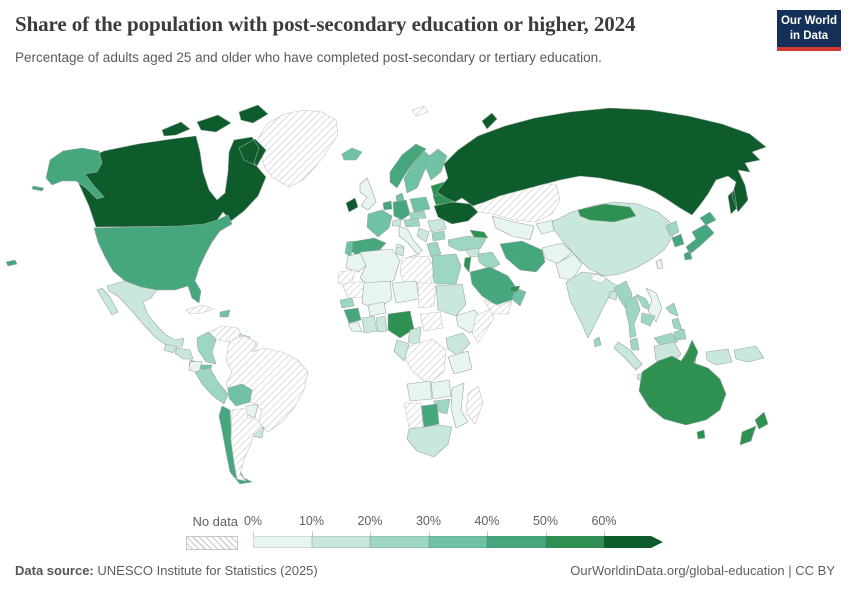 This screenshot has height=600, width=850. Describe the element at coordinates (413, 416) in the screenshot. I see `country-namibia: Namibia: No data` at that location.